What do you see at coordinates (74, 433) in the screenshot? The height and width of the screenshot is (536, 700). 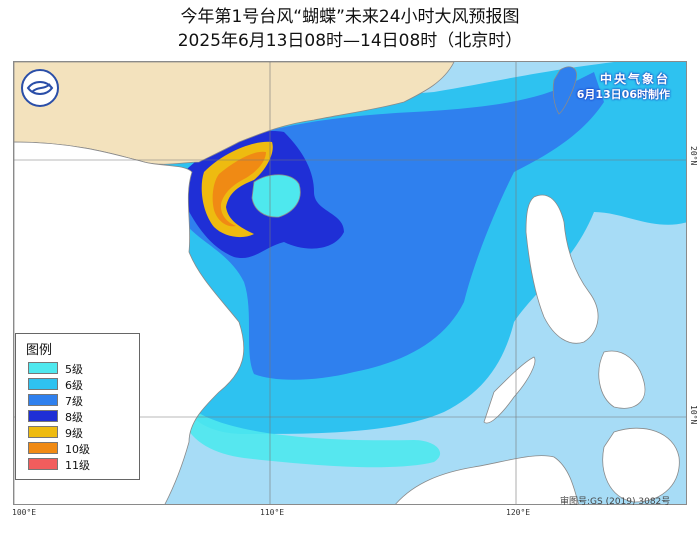 I see `legend-label: 9级` at bounding box center [74, 433].